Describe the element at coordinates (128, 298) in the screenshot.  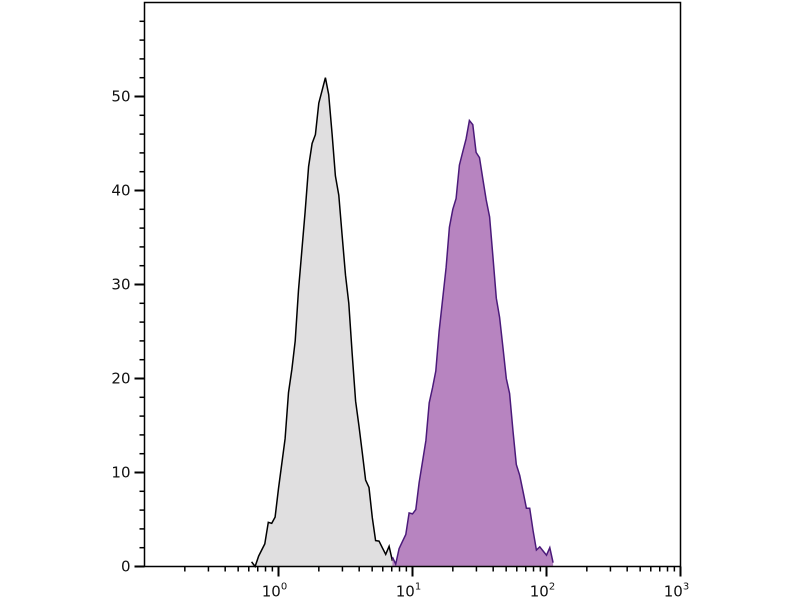
I see `y-axis: 0 10 20 30 40 50` at that location.